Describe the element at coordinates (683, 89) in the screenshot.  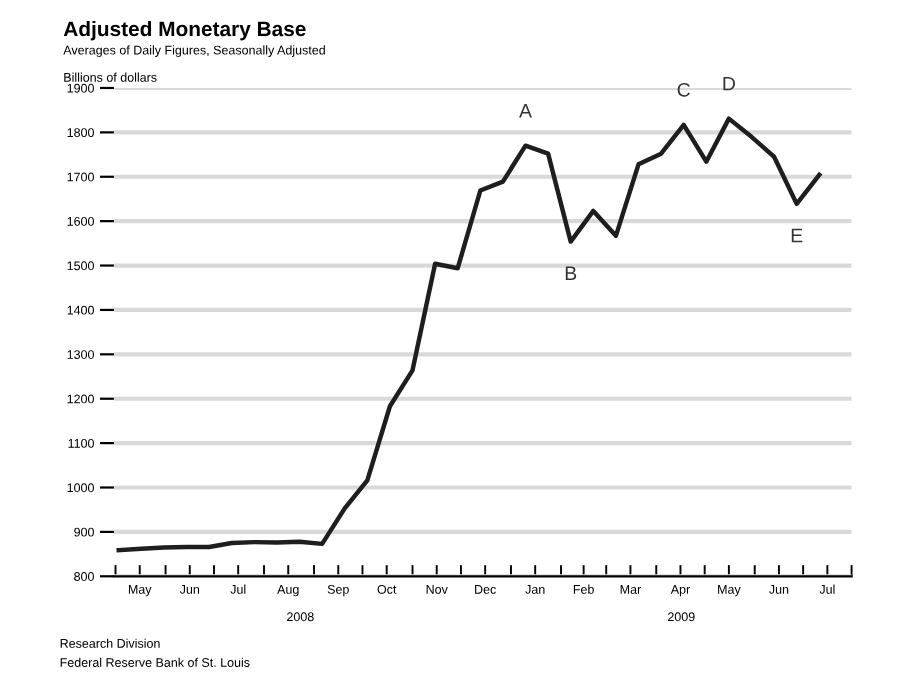
I see `annotation: C` at that location.